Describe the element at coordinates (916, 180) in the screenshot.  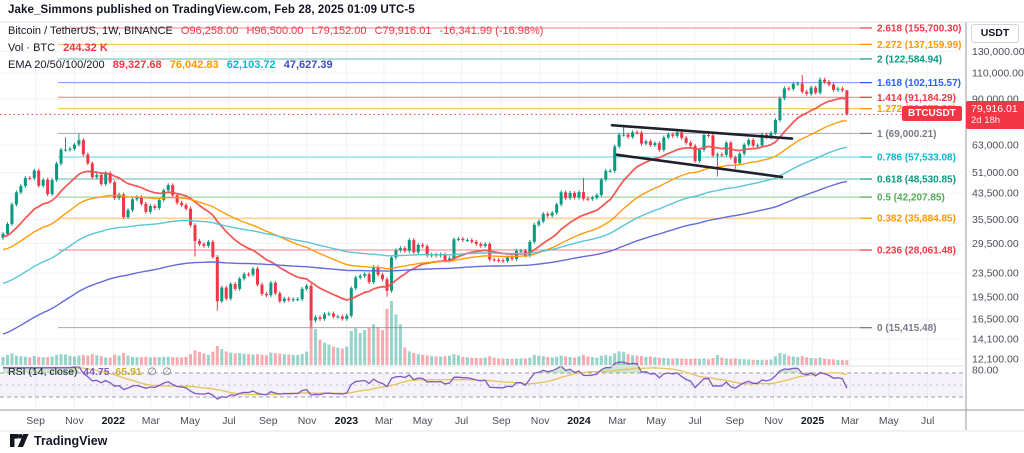
I see `fib-level-label: 0.618 (48,530.85)` at that location.